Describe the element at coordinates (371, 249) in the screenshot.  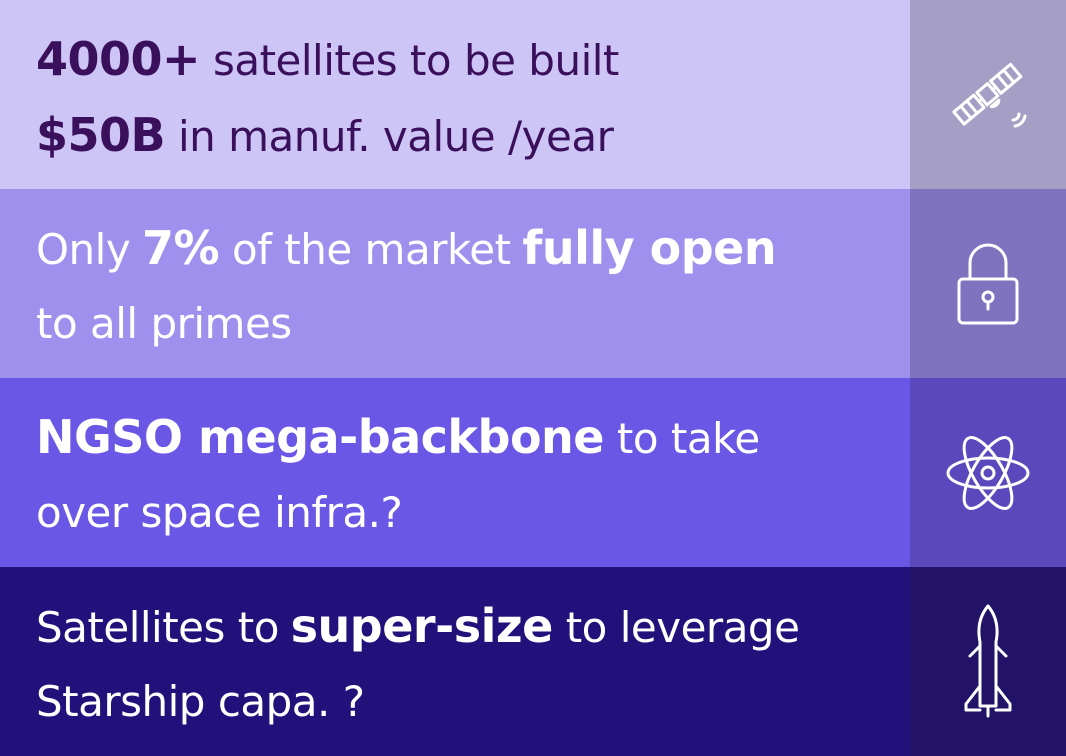
I see `text: of the market` at that location.